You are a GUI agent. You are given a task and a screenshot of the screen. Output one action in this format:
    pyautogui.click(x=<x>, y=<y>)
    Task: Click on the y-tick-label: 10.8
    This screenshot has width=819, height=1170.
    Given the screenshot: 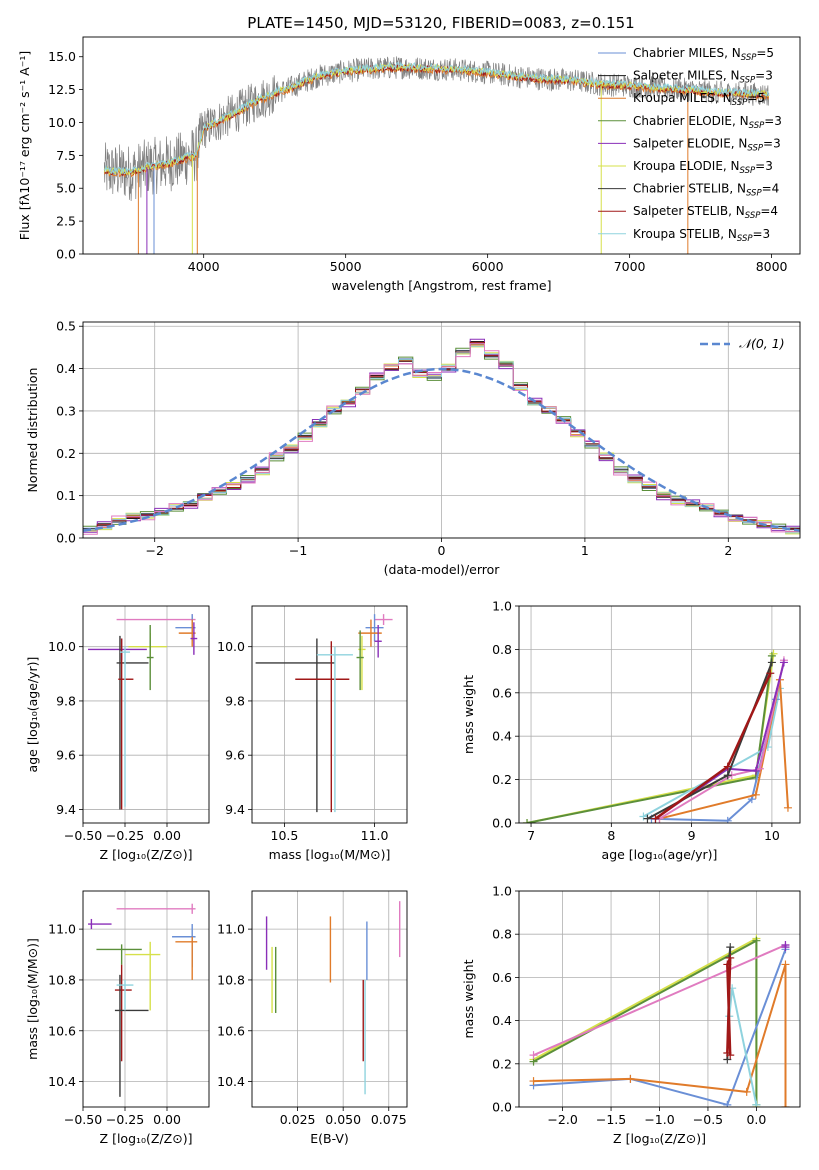 What is the action you would take?
    pyautogui.click(x=231, y=979)
    